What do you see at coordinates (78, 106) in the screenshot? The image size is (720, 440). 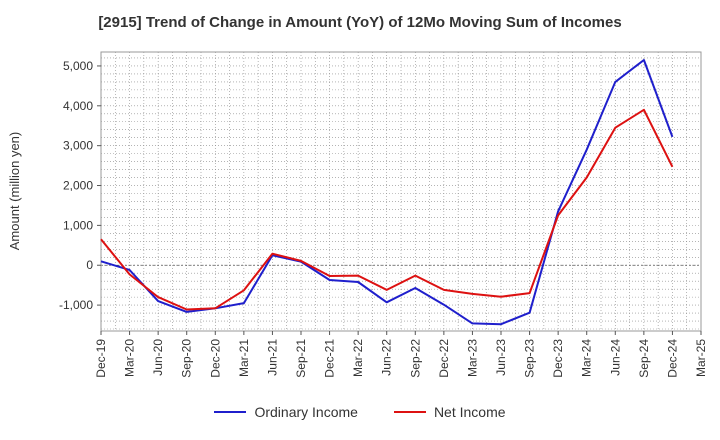 I see `y-tick-label: 4,000` at bounding box center [78, 106].